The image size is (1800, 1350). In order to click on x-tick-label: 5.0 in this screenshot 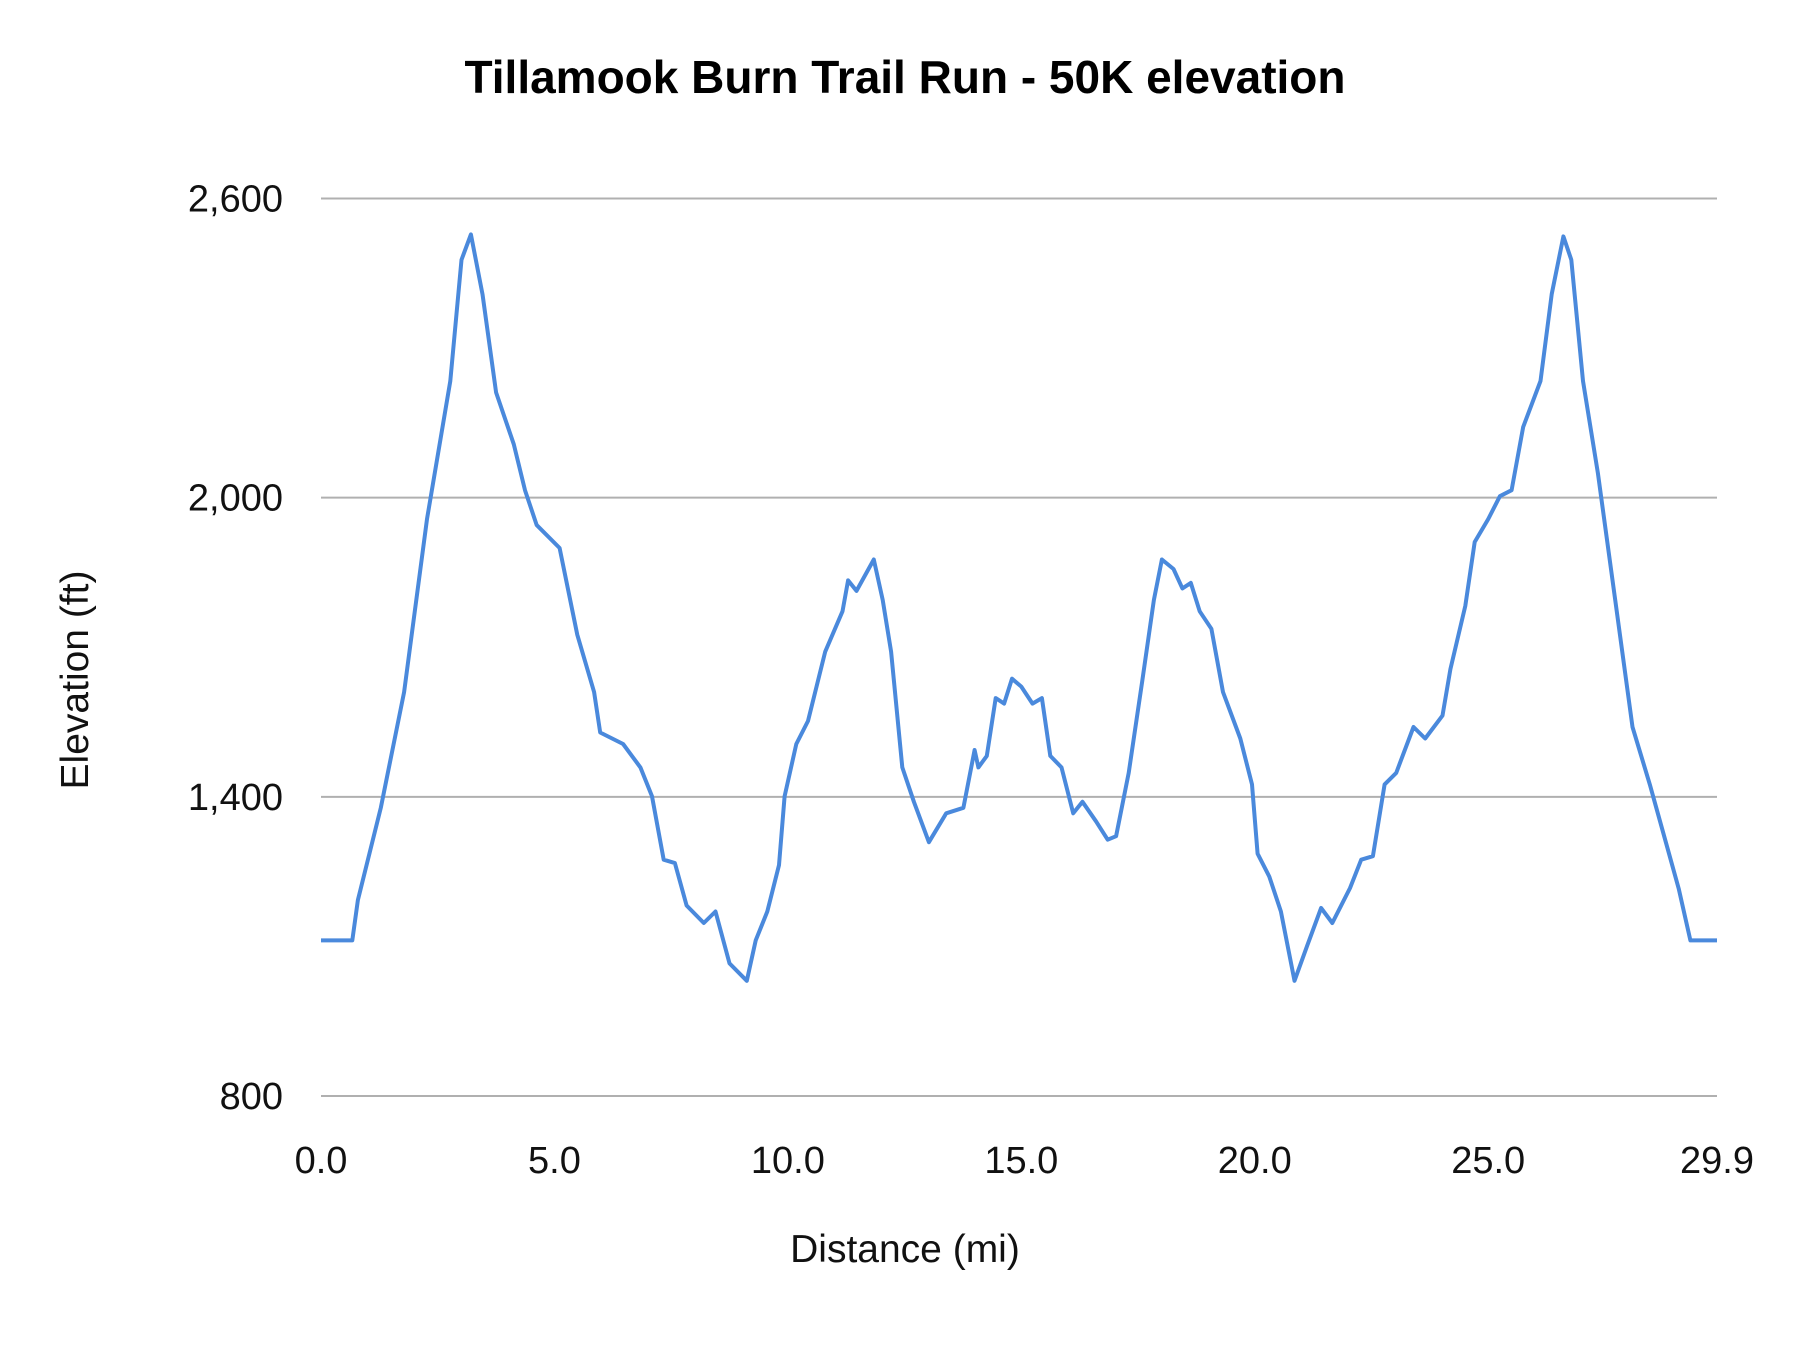, I will do `click(554, 1161)`.